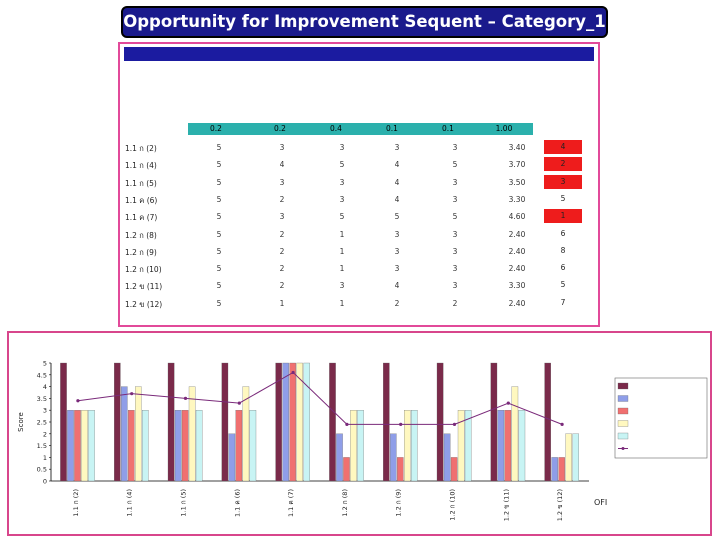 Image resolution: width=720 pixels, height=540 pixels. Describe the element at coordinates (453, 505) in the screenshot. I see `x-tick-label: 1.2 ก (10)` at that location.